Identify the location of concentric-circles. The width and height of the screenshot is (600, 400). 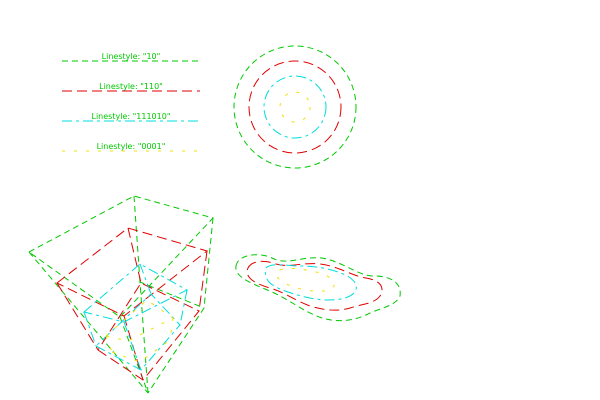
(295, 107).